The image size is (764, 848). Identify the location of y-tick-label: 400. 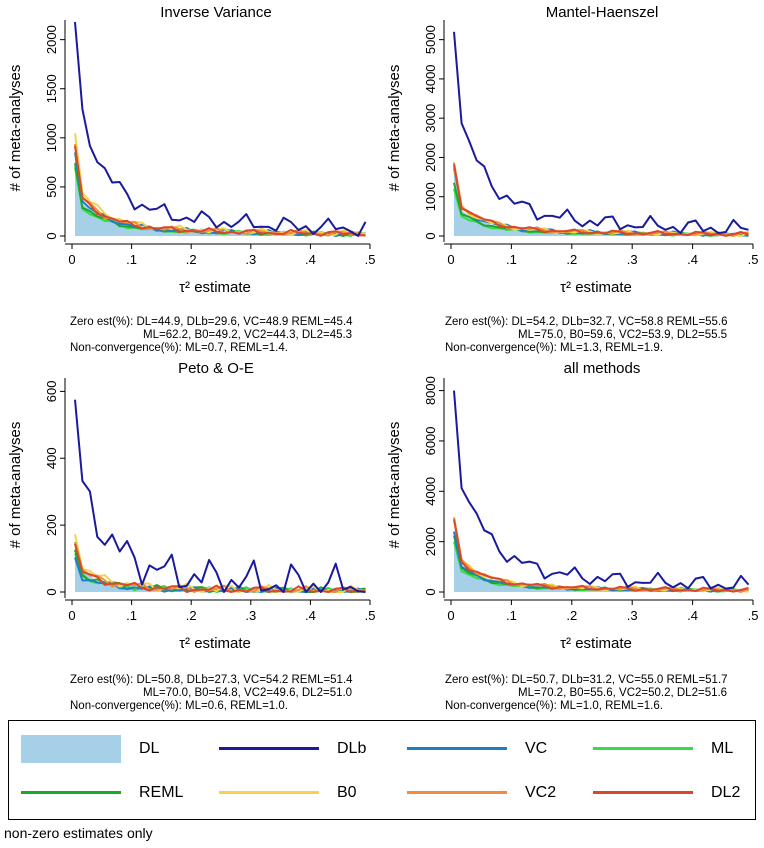
(51, 458).